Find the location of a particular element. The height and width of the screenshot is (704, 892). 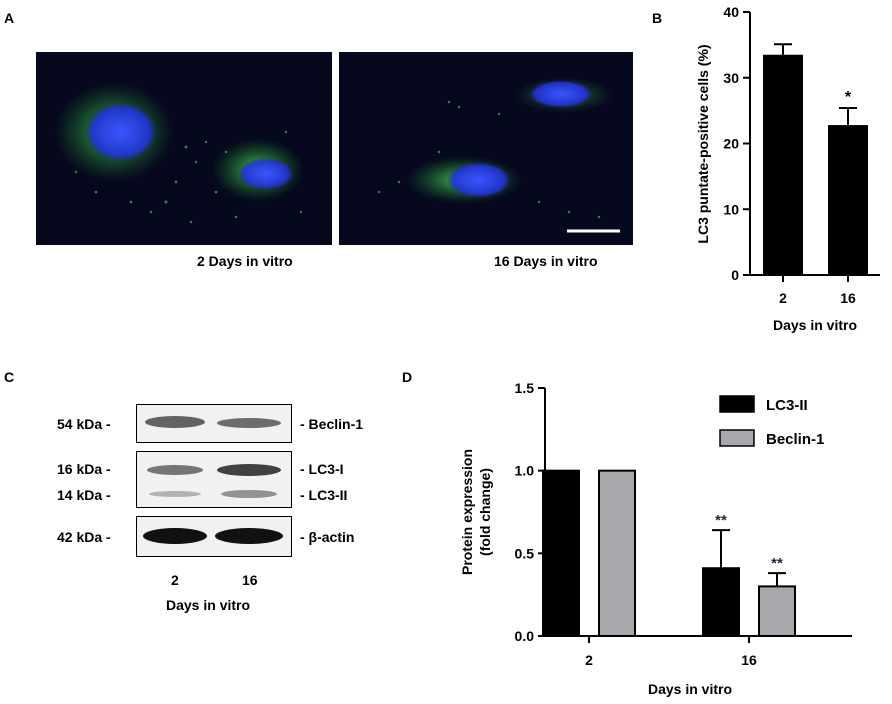

panel-c-letter: C is located at coordinates (9, 377).